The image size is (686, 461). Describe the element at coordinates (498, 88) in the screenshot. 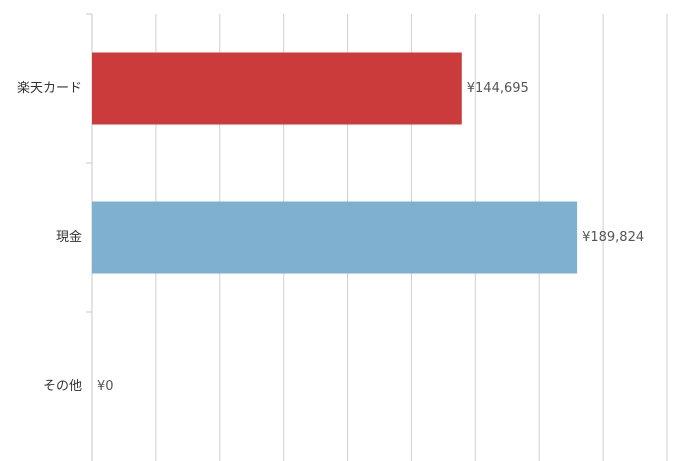

I see `data-label: ¥144,695` at that location.